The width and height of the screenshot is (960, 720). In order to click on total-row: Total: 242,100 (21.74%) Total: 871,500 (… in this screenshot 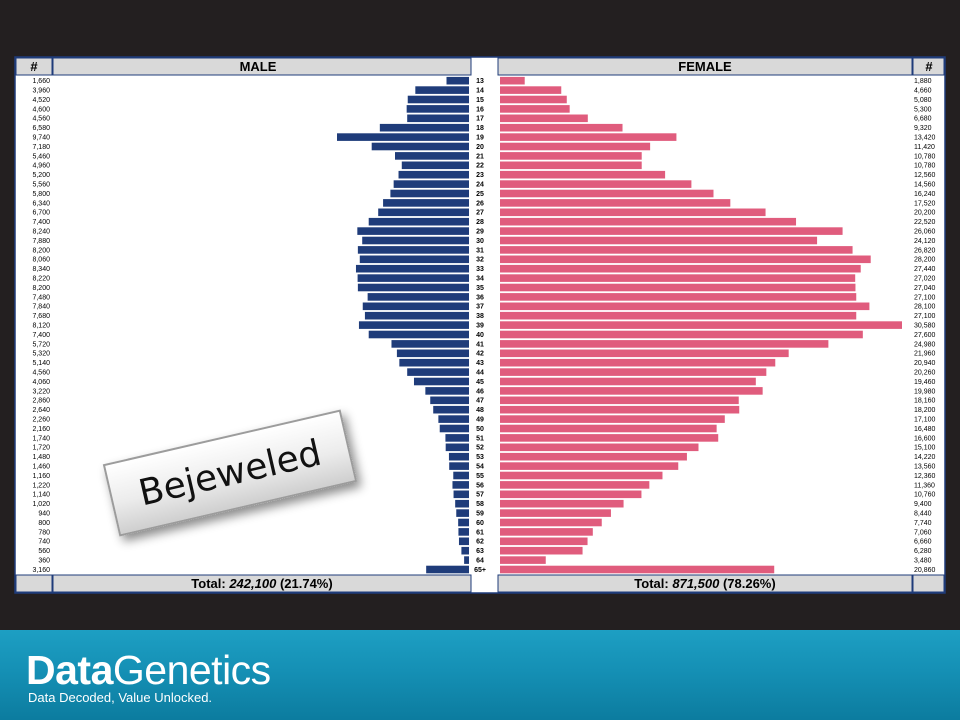, I will do `click(480, 583)`.